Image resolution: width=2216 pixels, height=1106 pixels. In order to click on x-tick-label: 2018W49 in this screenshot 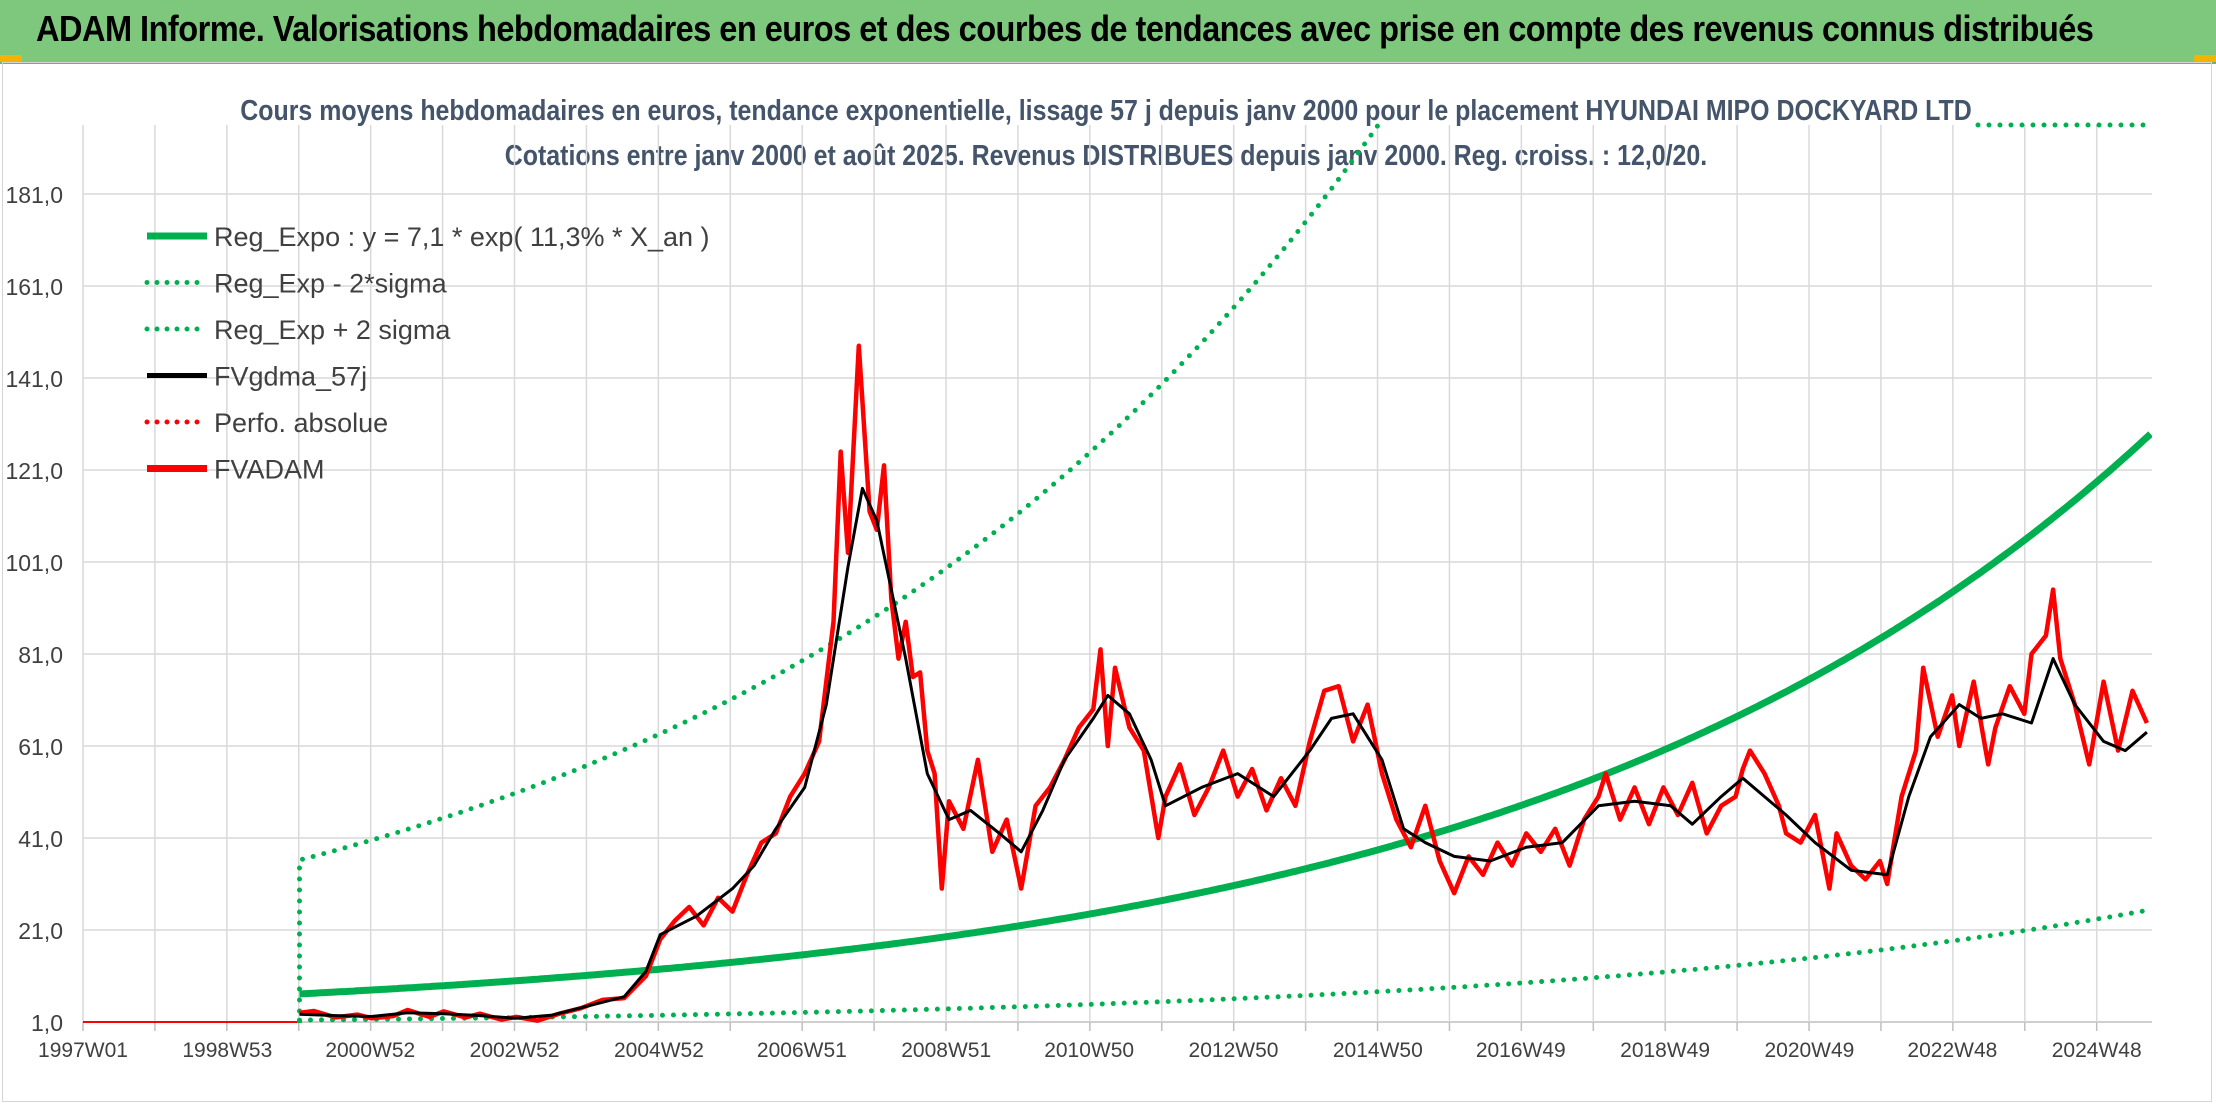, I will do `click(1665, 1050)`.